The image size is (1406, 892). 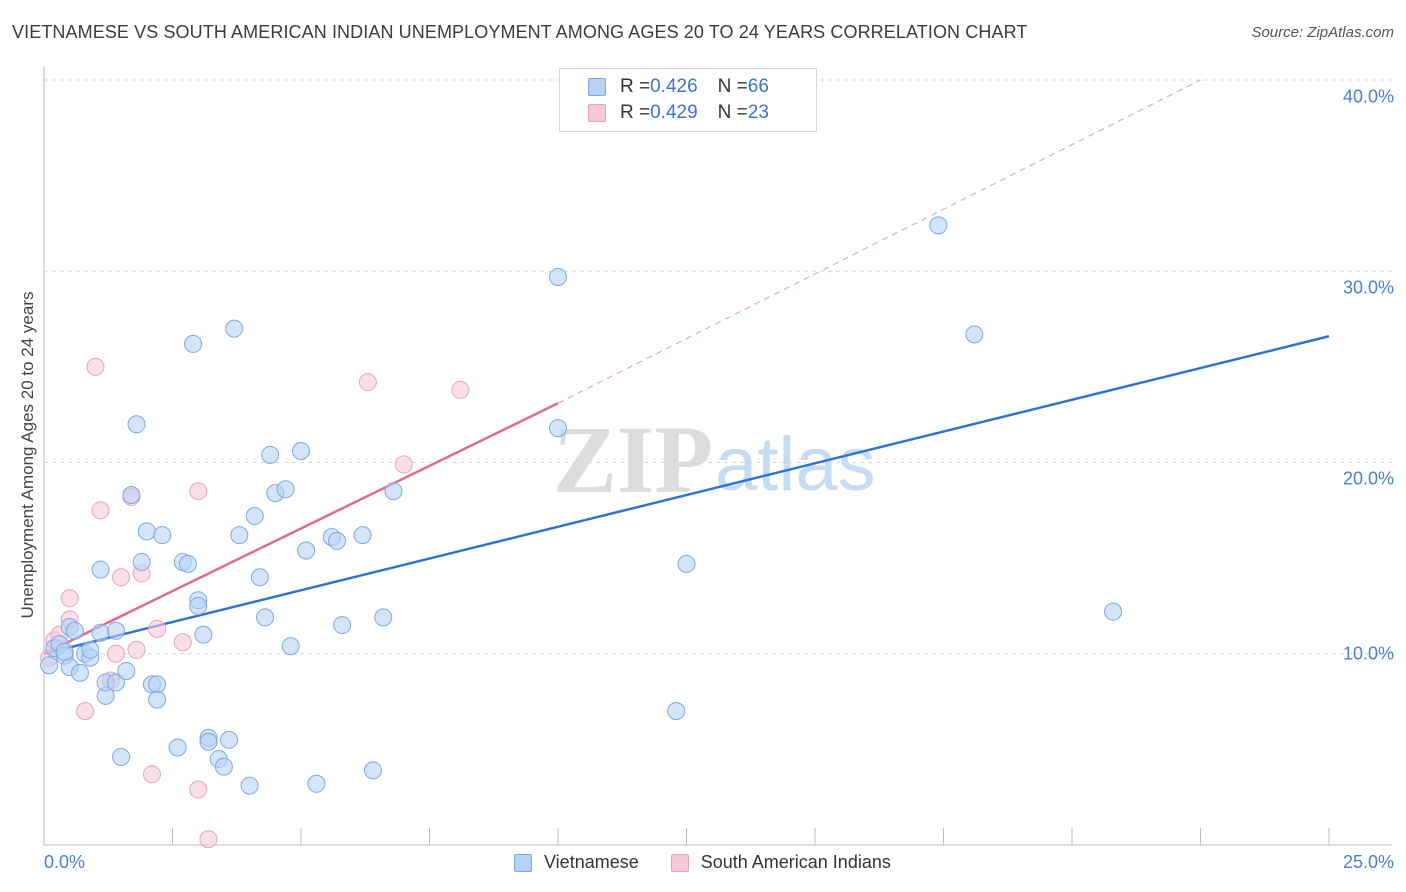 I want to click on legend-item-vietnamese: Vietnamese, so click(x=576, y=862).